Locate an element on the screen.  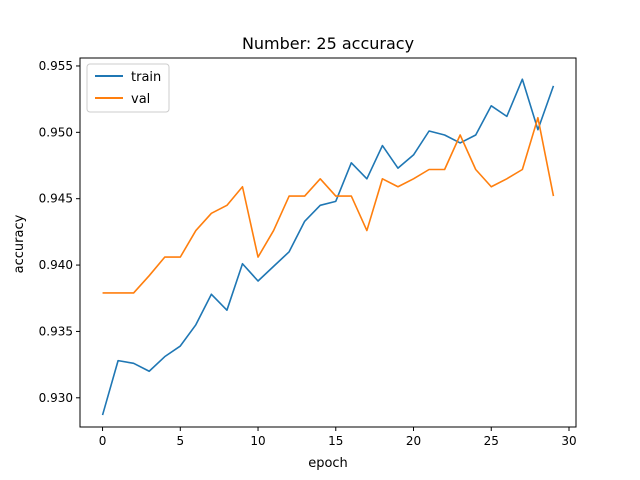
legend: train val is located at coordinates (128, 88).